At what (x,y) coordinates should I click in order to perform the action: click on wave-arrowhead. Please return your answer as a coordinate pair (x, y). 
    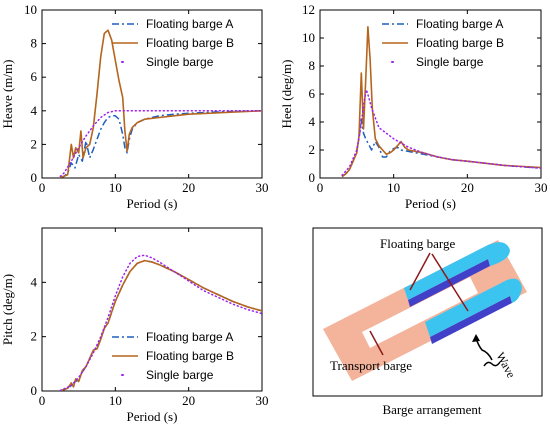
    Looking at the image, I should click on (476, 338).